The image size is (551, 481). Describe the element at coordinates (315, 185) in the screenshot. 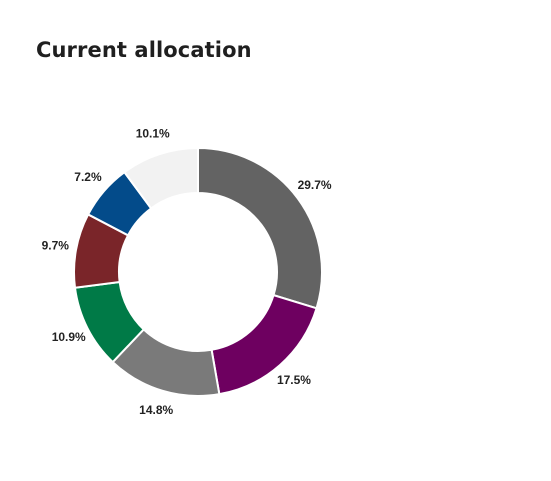

I see `slice-label-0: 29.7%` at that location.